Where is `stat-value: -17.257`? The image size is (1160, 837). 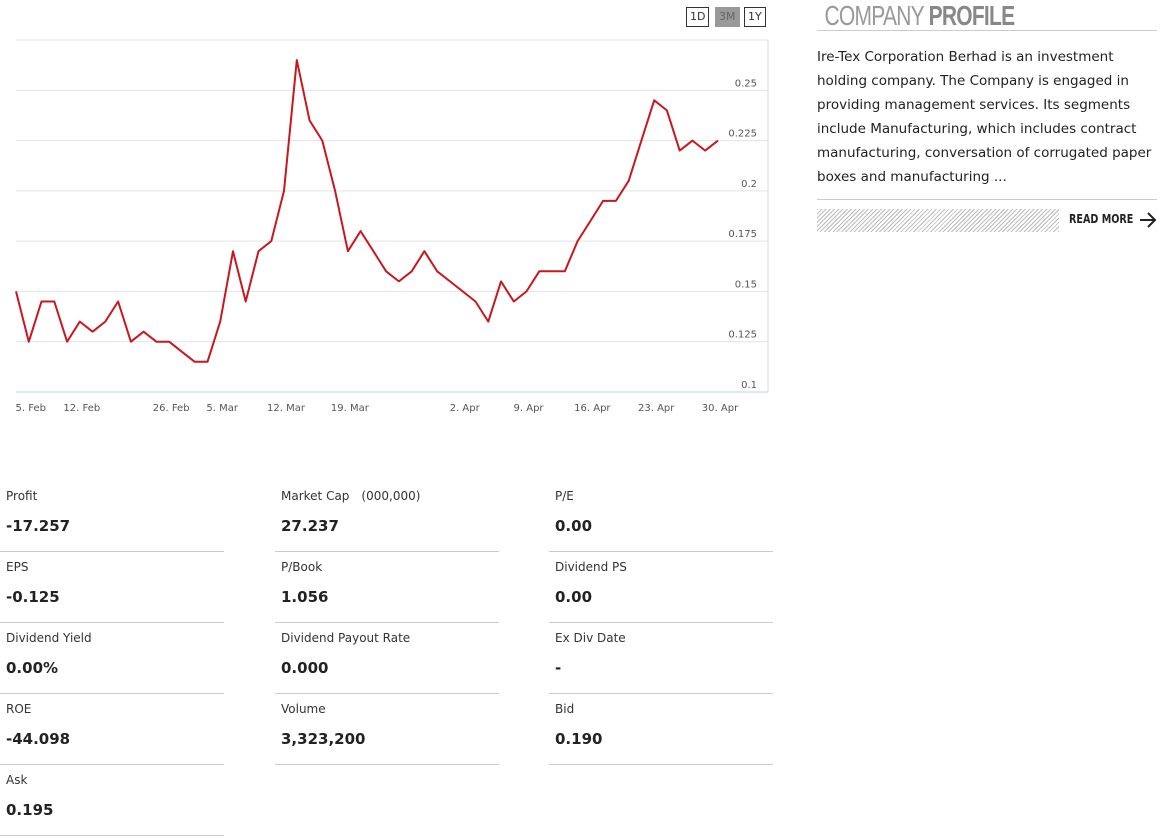
stat-value: -17.257 is located at coordinates (38, 526).